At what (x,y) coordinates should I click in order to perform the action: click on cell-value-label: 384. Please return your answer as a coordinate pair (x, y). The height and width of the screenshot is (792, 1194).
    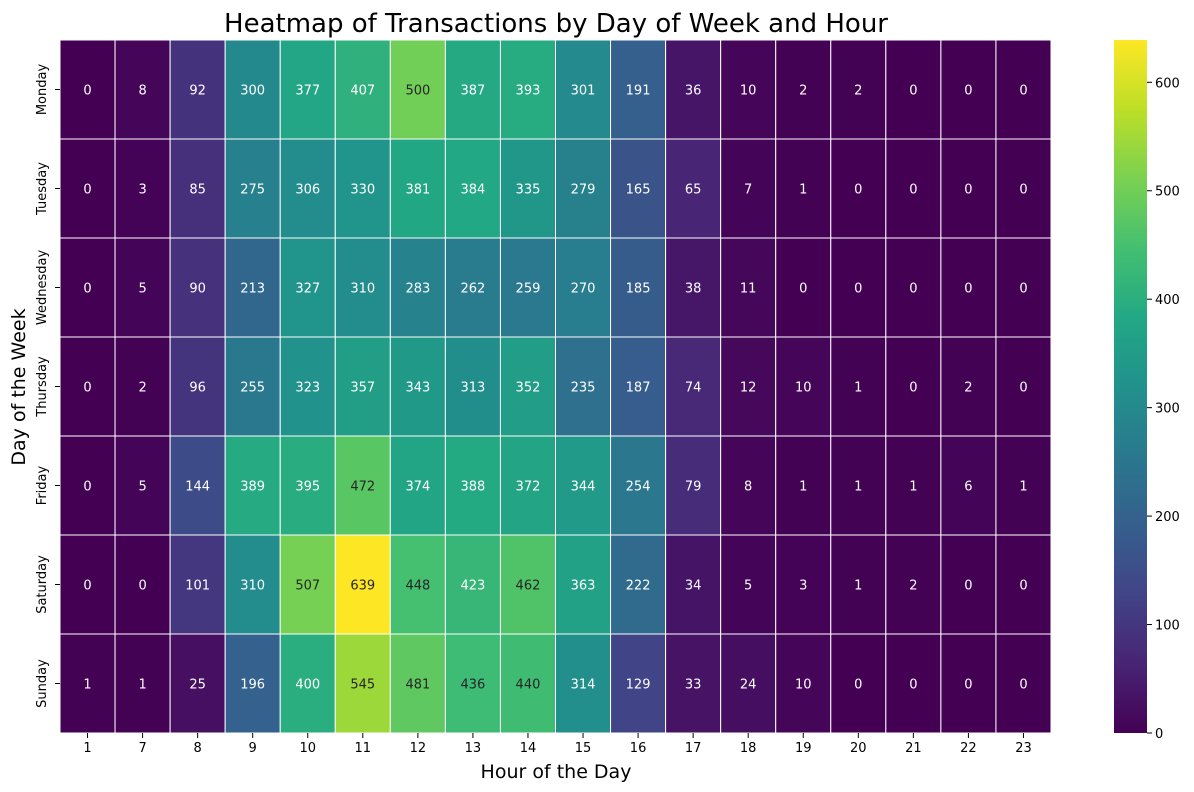
    Looking at the image, I should click on (473, 190).